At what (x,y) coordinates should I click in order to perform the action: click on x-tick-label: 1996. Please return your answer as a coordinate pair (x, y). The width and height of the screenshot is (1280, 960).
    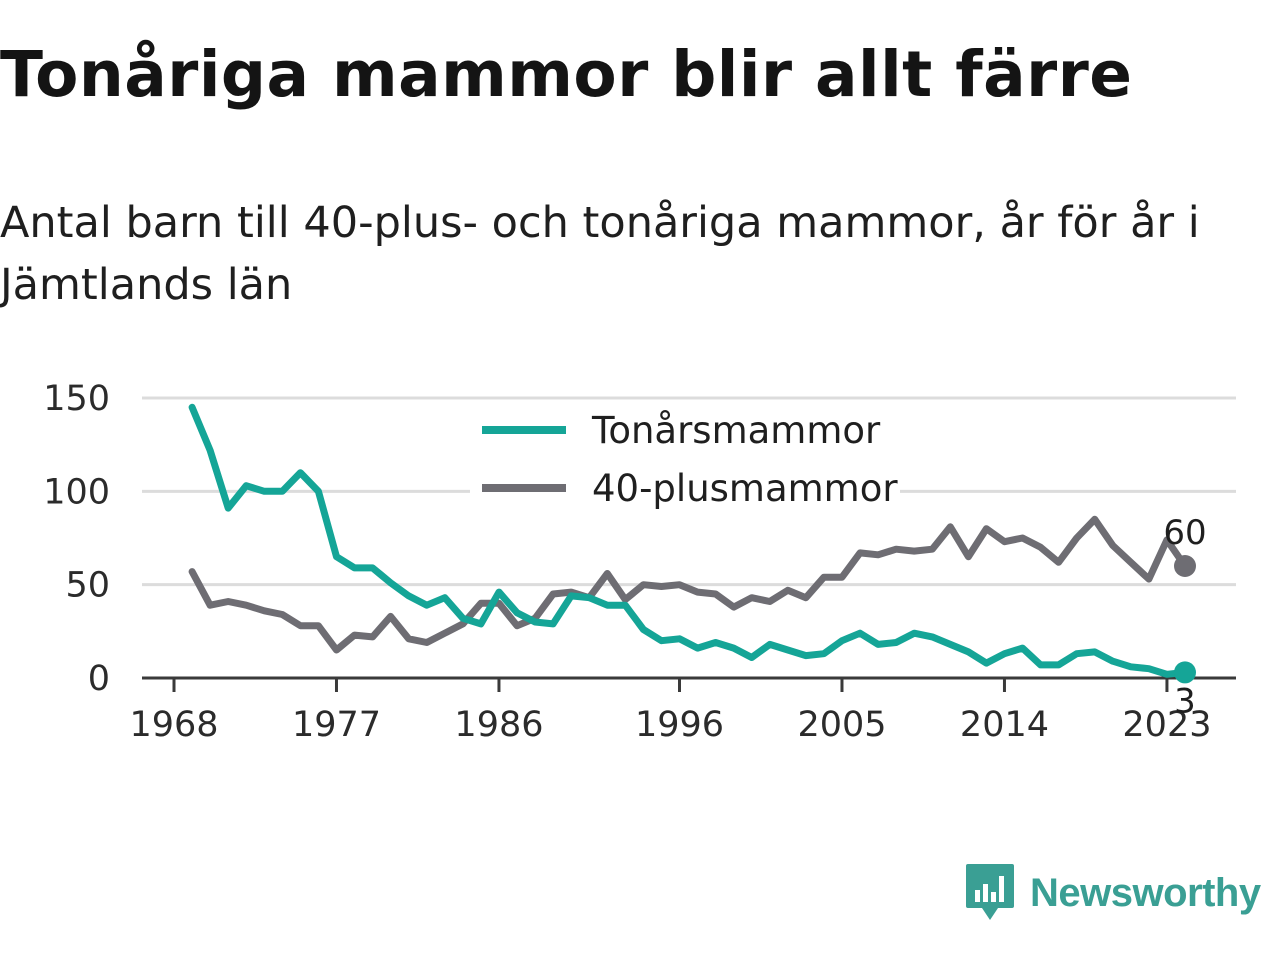
    Looking at the image, I should click on (679, 725).